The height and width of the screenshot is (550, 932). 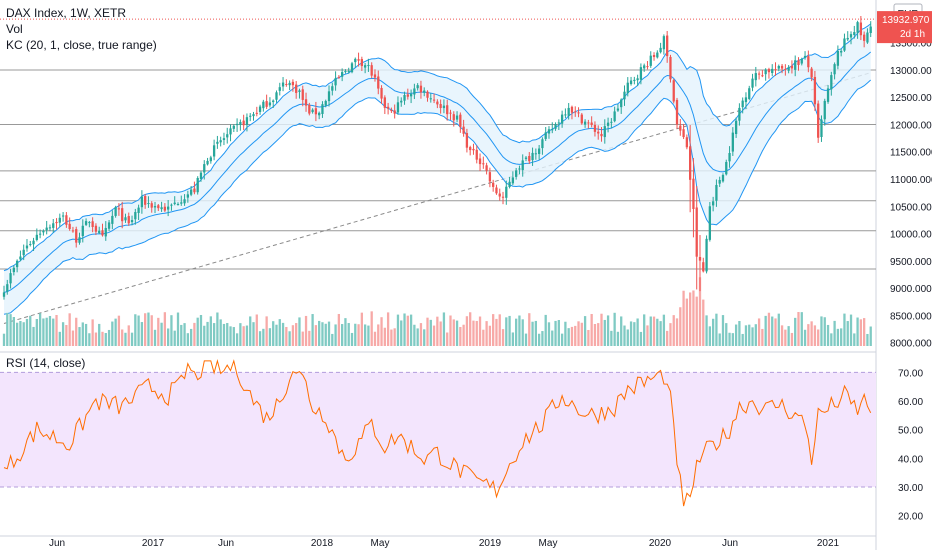 I want to click on last-price-badge, so click(x=904, y=27).